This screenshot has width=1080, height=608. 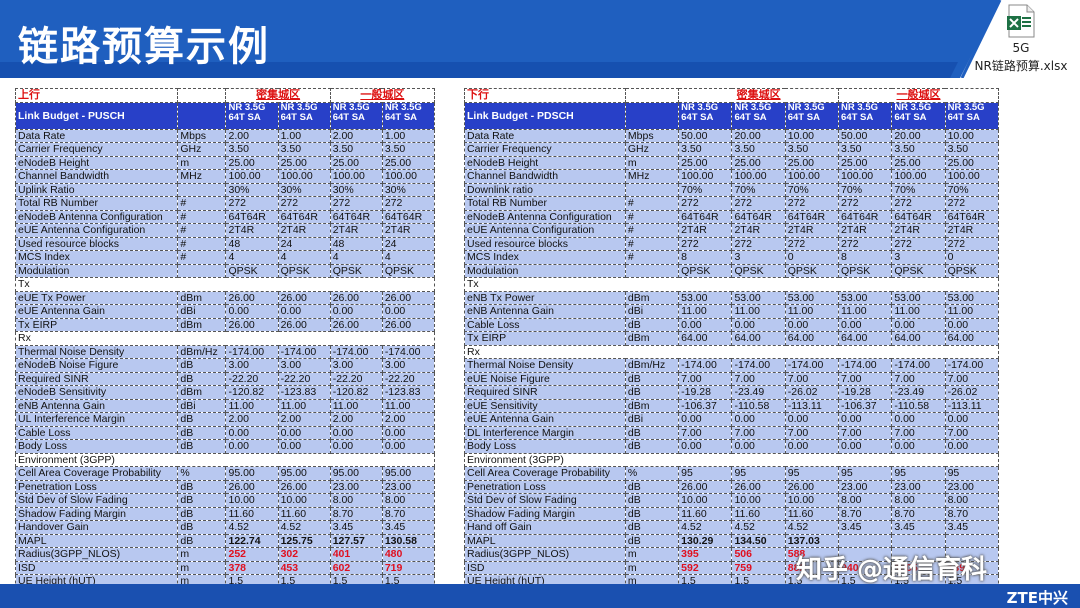 I want to click on attachment-file: 5G NR链路预算.xlsx, so click(x=1021, y=39).